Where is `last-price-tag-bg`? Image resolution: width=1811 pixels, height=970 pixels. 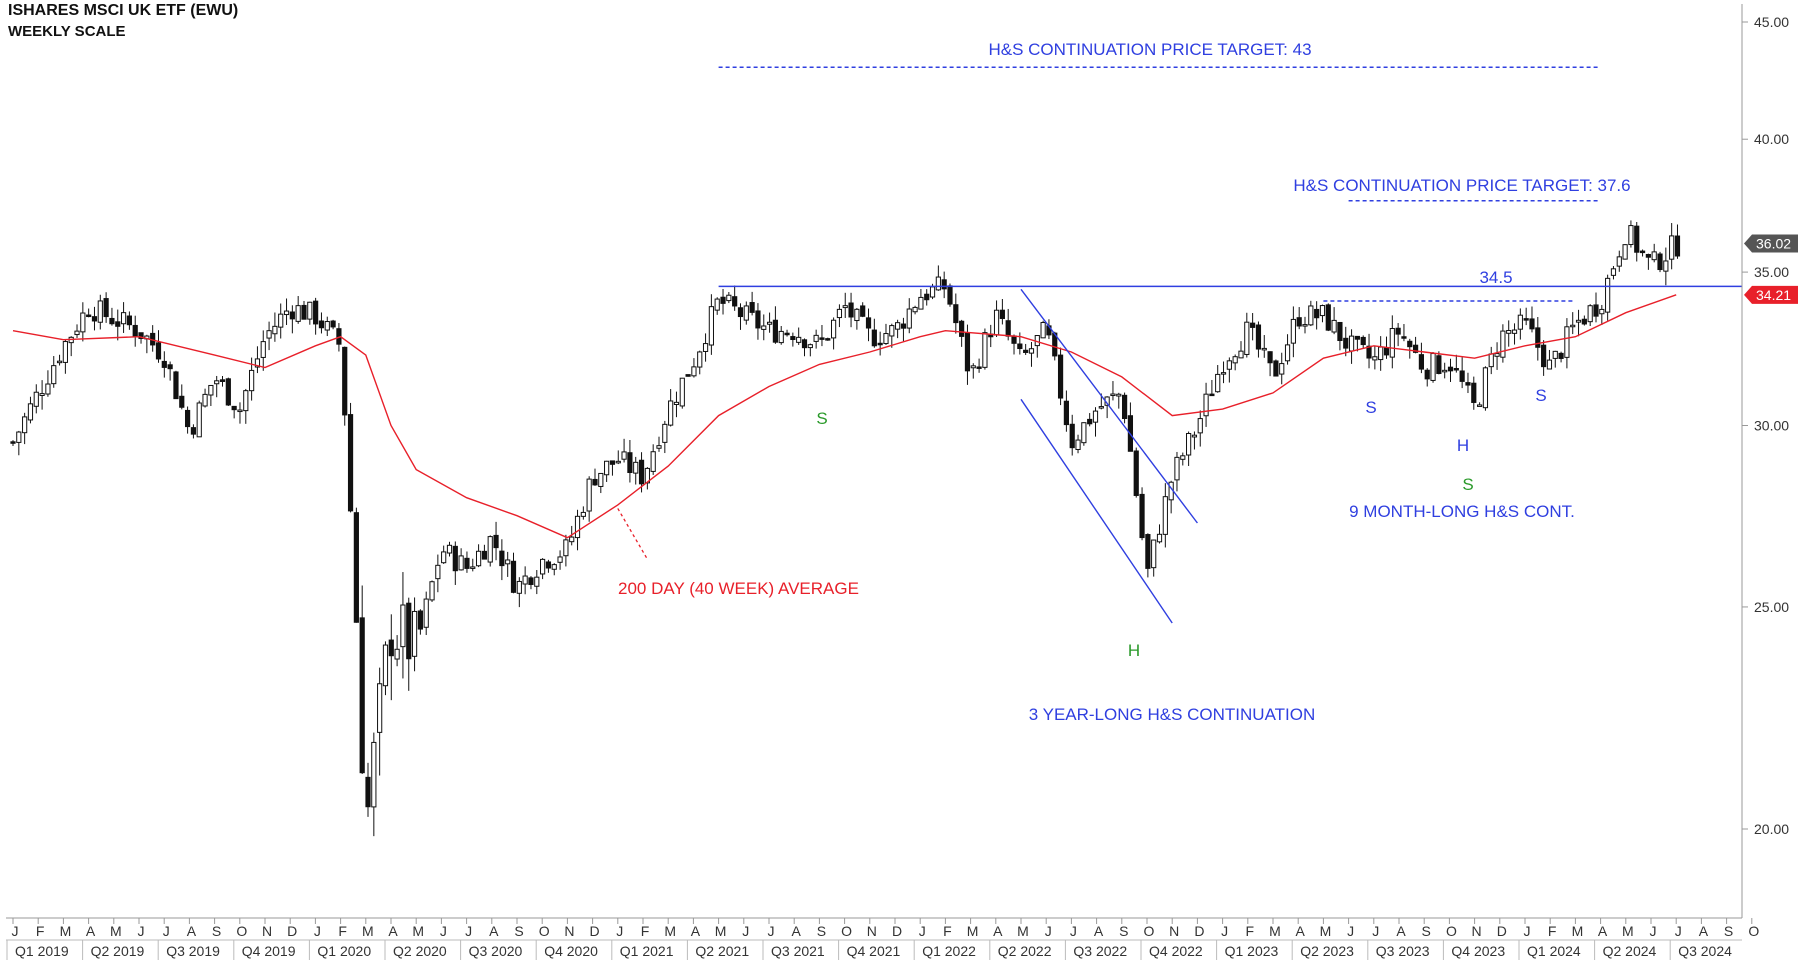 last-price-tag-bg is located at coordinates (1771, 243).